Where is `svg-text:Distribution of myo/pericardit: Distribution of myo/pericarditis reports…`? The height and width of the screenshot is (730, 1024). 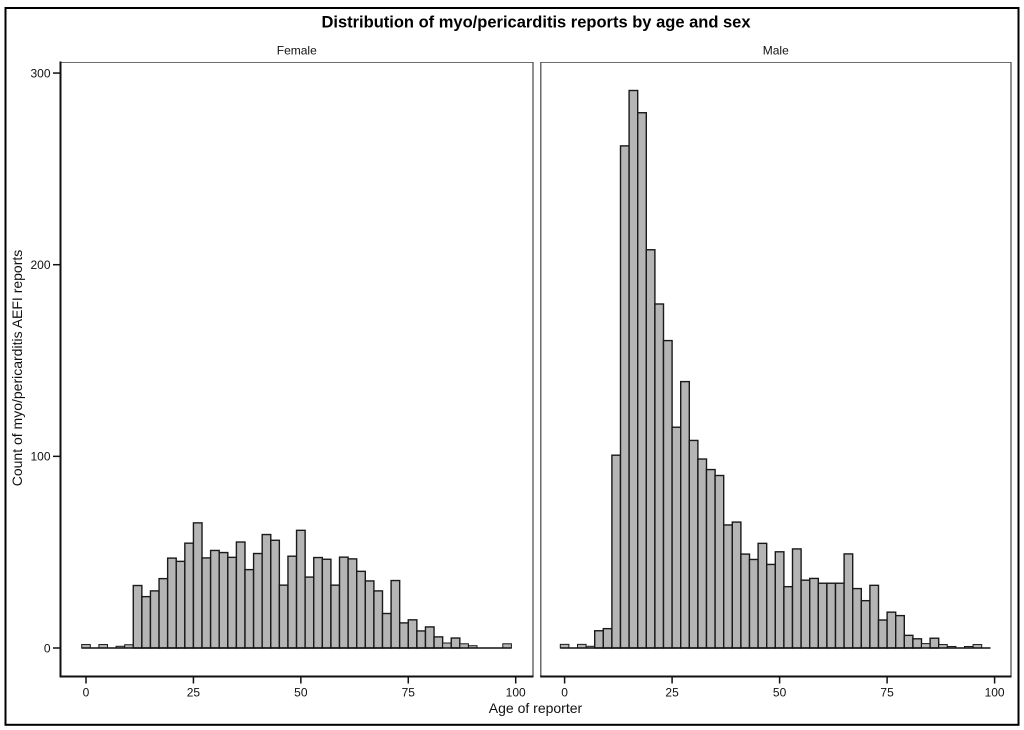 svg-text:Distribution of myo/pericardit: Distribution of myo/pericarditis reports… is located at coordinates (536, 23).